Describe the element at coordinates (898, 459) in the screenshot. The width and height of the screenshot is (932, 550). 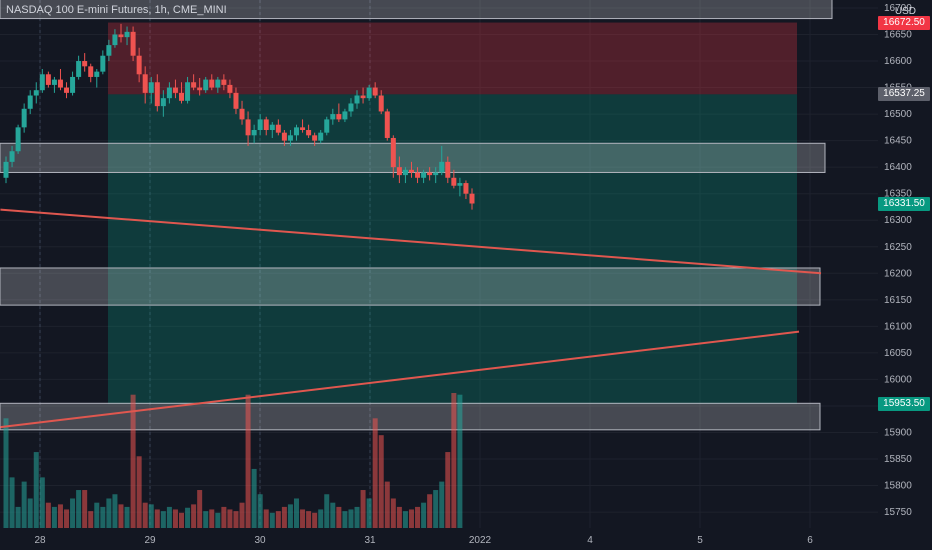
I see `y-tick-label: 15850` at that location.